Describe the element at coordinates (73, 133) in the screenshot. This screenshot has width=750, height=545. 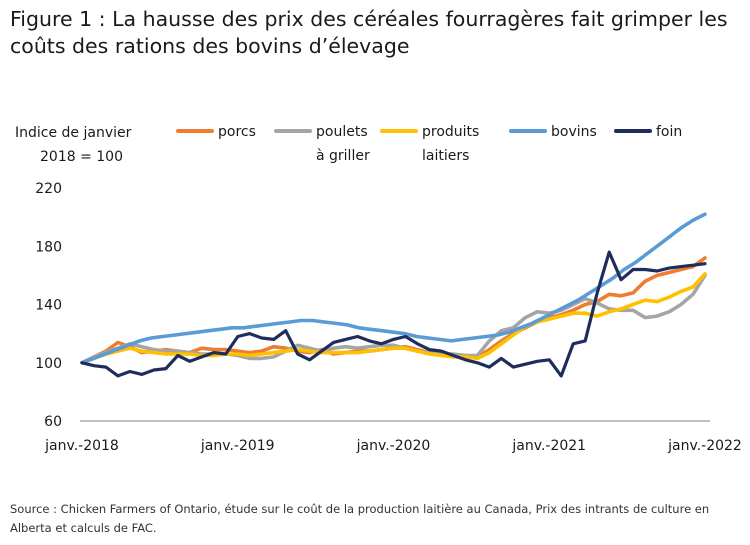
I see `y-axis-title-line1: Indice de janvier` at that location.